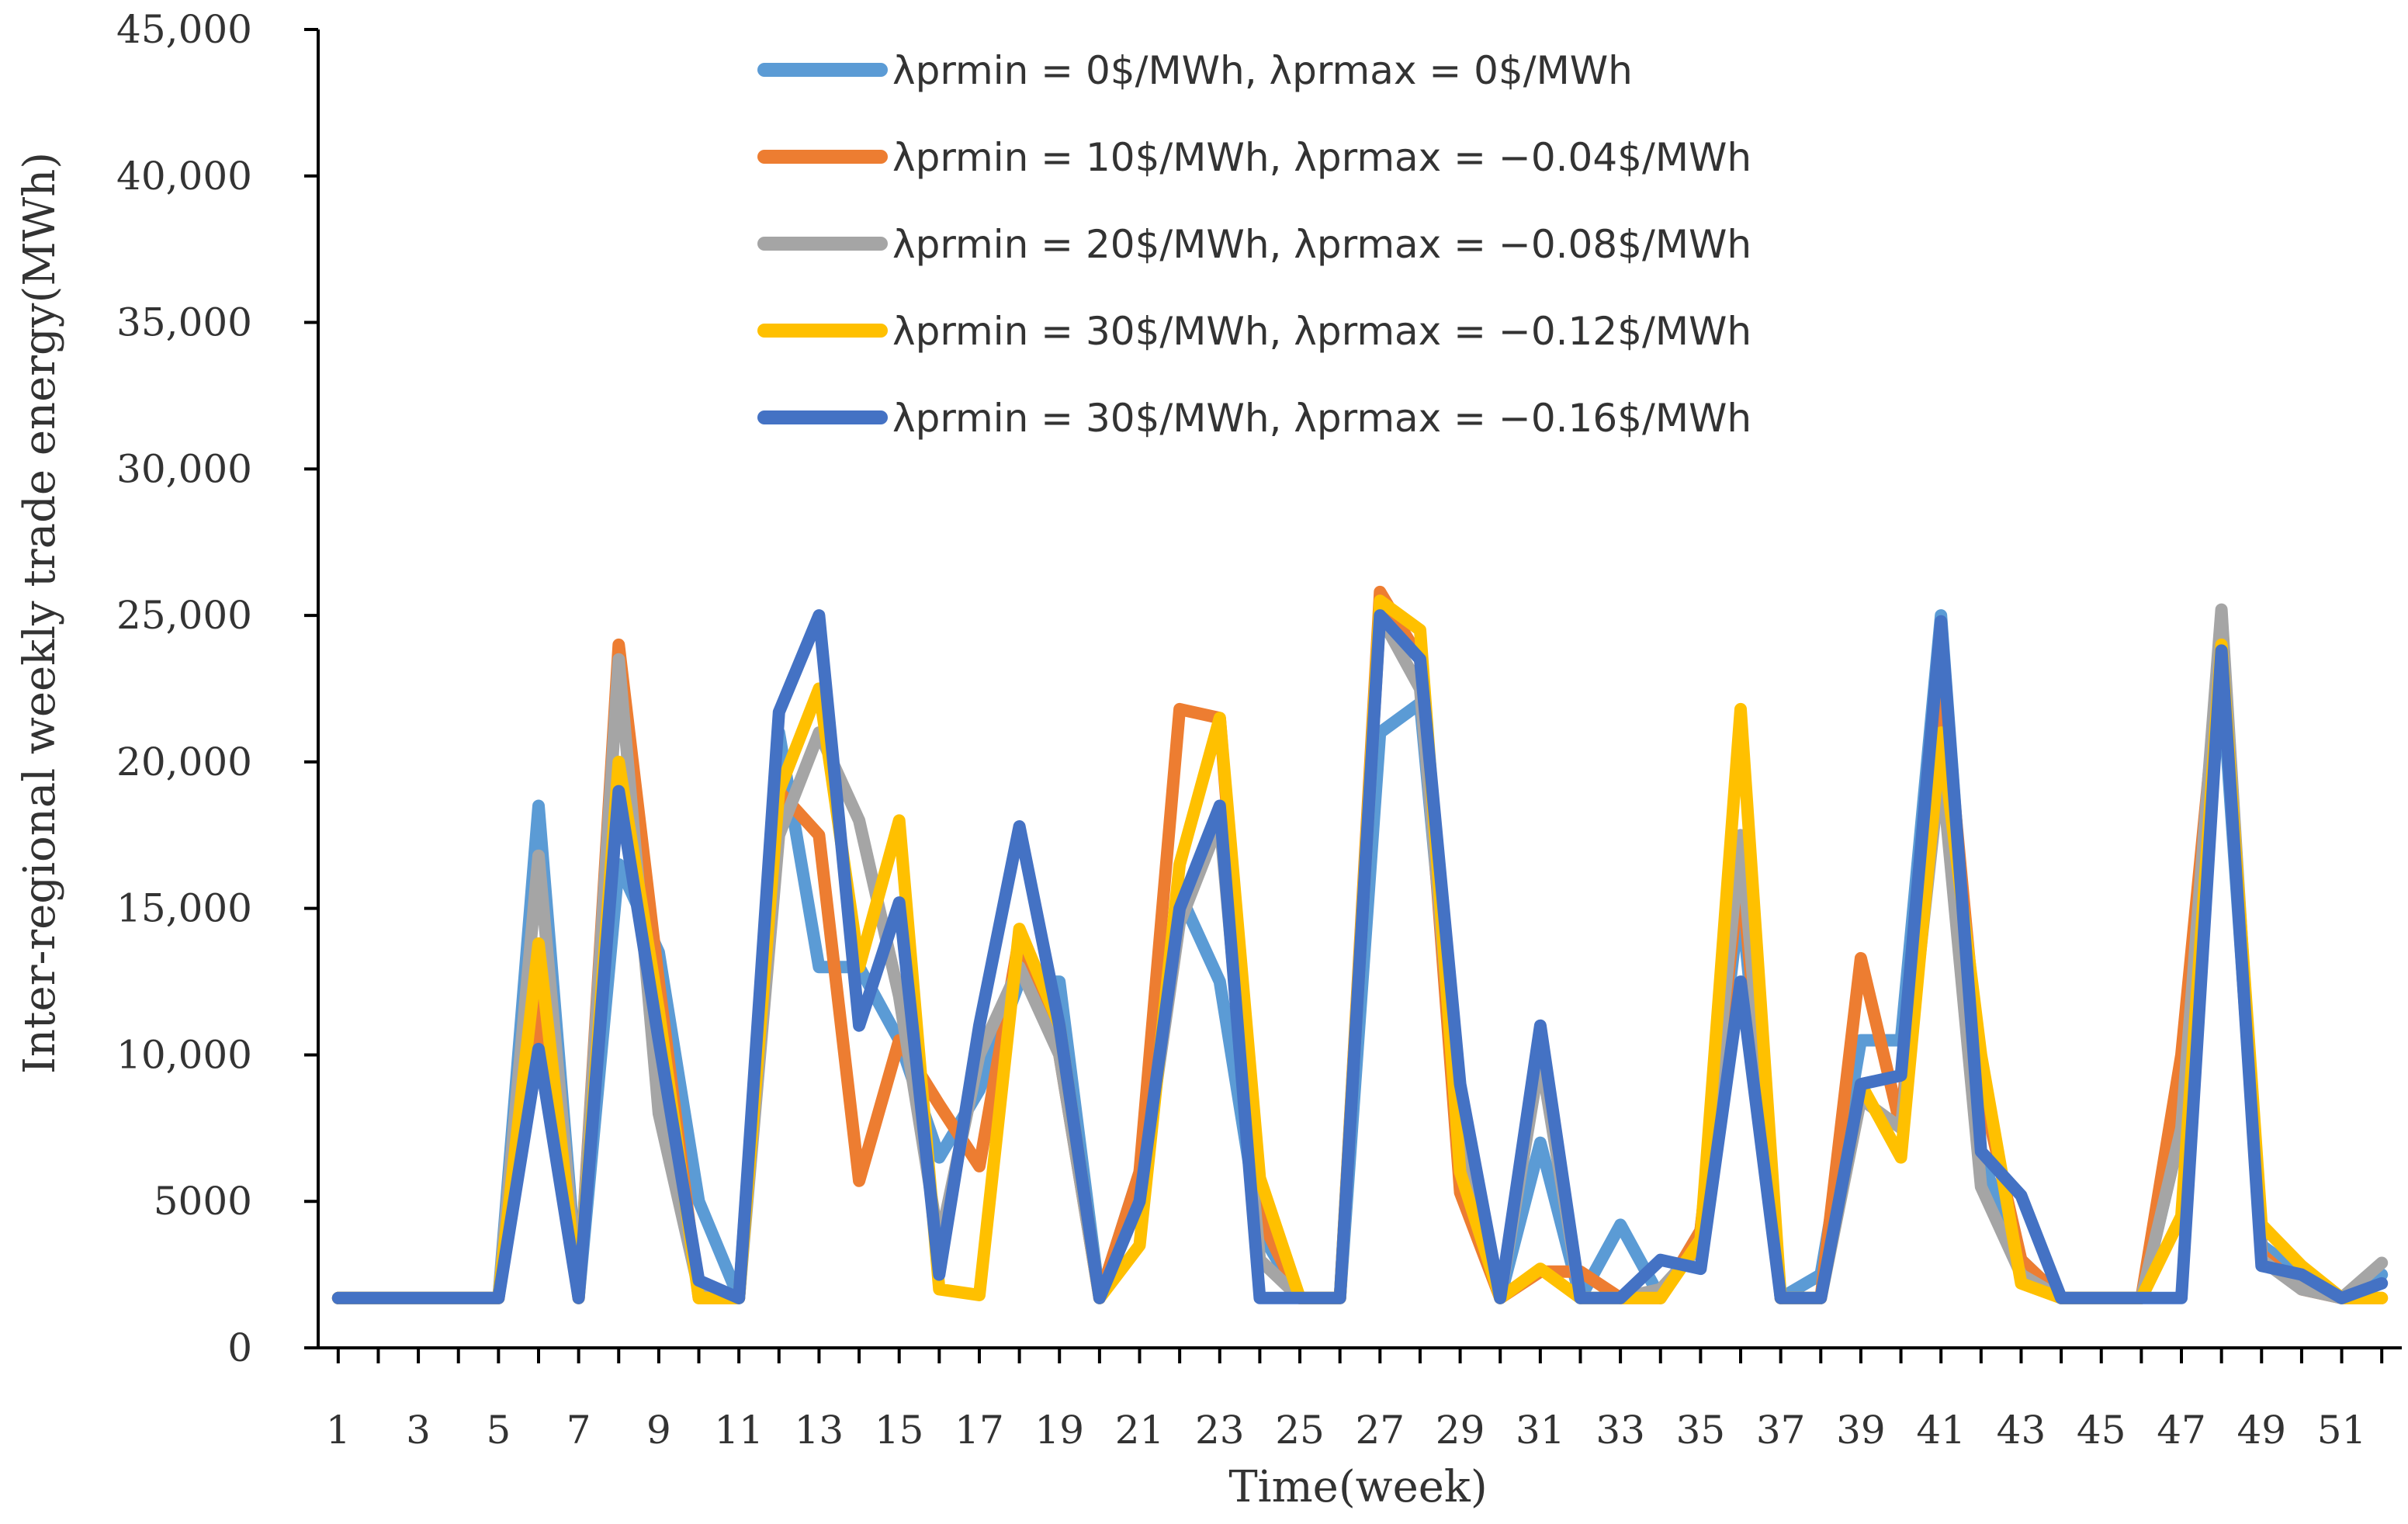 The image size is (2408, 1524). What do you see at coordinates (1321, 331) in the screenshot?
I see `legend-label-4: λprmin = 30$/MWh, λprmax = −0.12$/MWh` at bounding box center [1321, 331].